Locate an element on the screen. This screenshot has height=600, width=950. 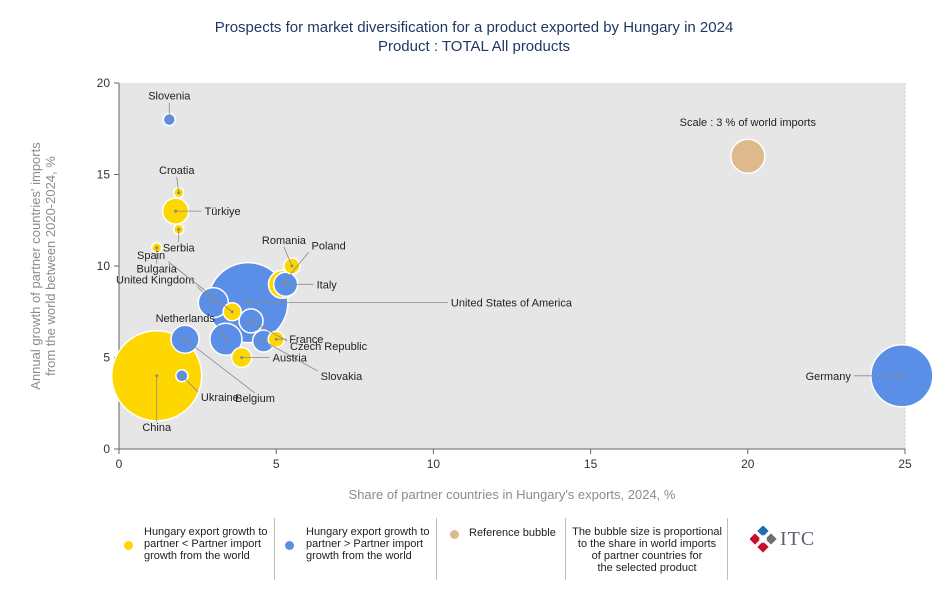
x-tick-label: 10 is located at coordinates (434, 464).